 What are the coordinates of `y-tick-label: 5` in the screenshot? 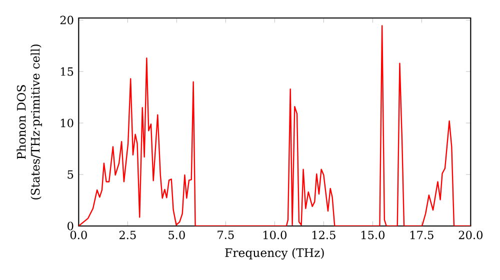 It's located at (71, 174).